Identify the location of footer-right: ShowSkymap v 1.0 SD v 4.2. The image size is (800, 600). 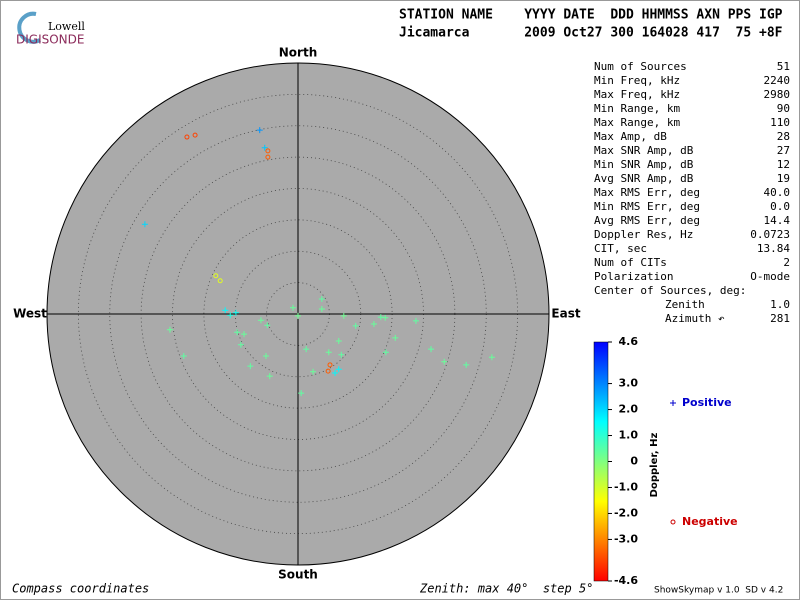
(718, 591).